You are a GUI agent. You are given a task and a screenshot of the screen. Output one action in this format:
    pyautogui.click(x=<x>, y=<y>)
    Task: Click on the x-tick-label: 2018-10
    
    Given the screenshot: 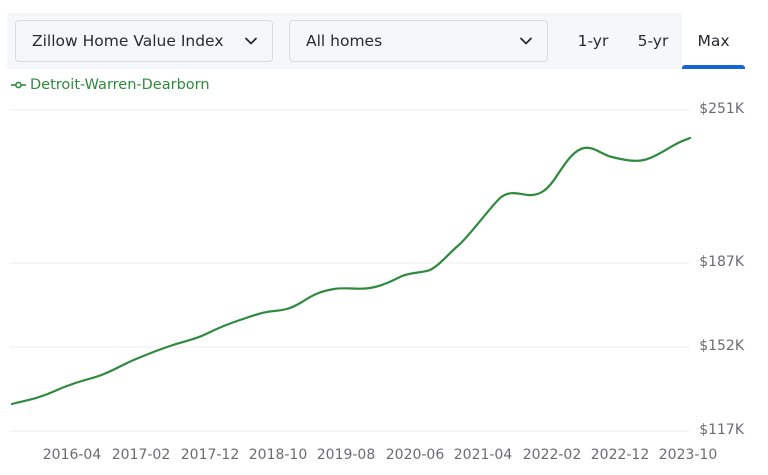 What is the action you would take?
    pyautogui.click(x=278, y=455)
    